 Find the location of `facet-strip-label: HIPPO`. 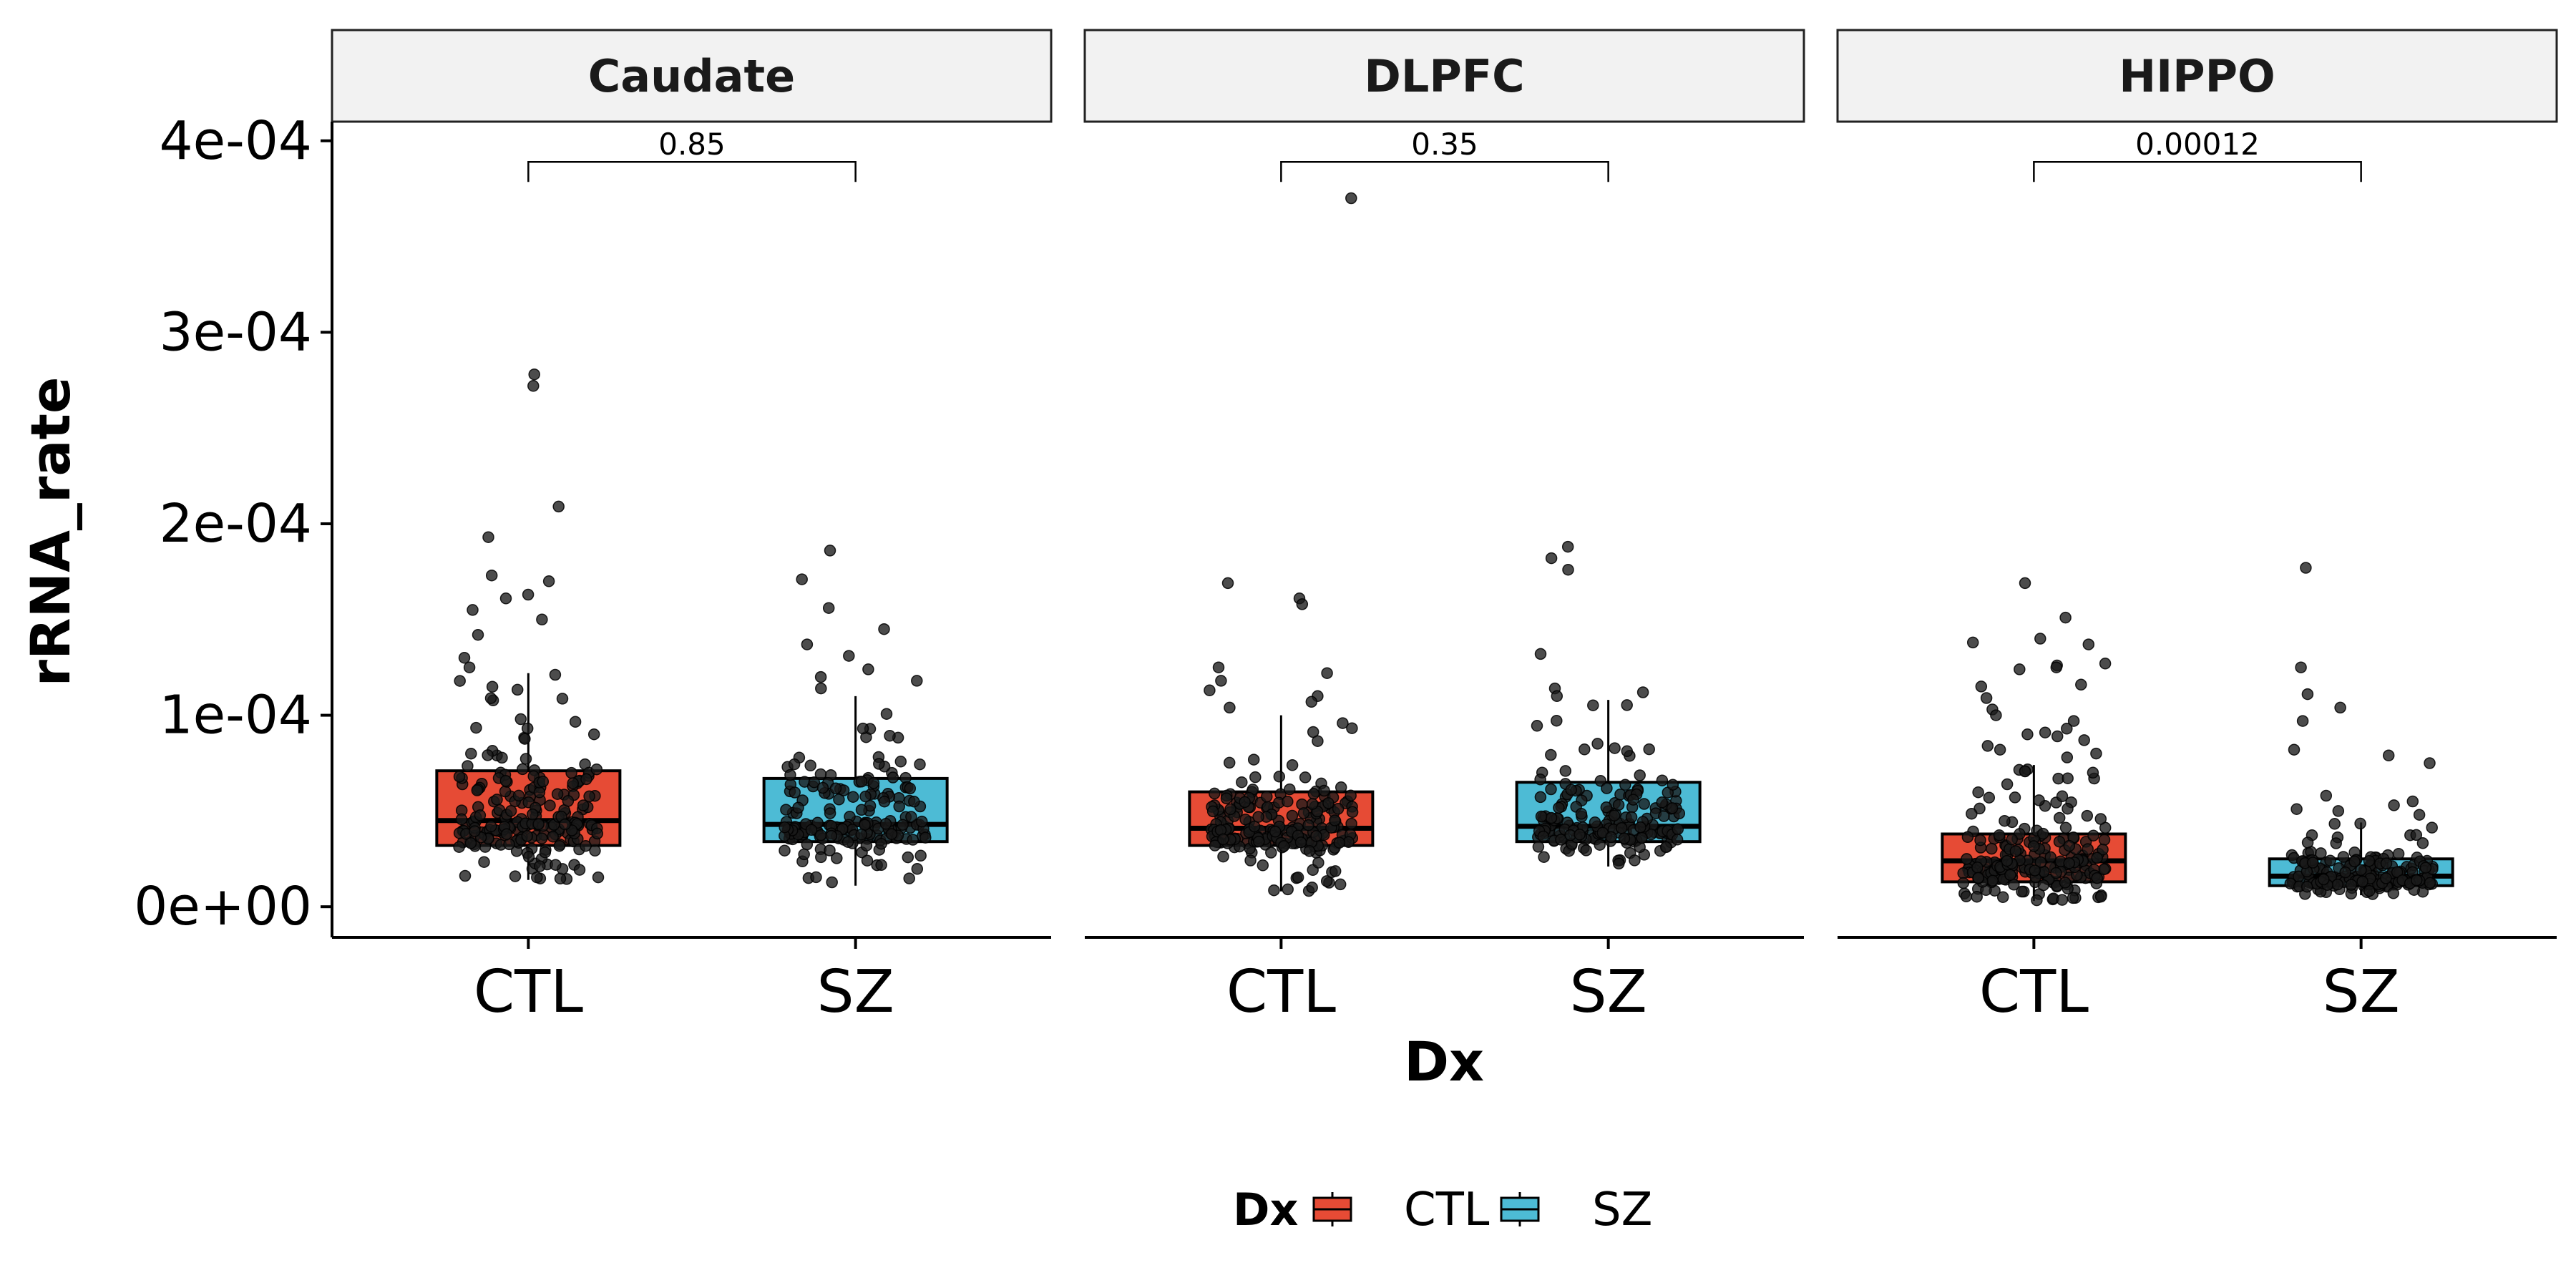

facet-strip-label: HIPPO is located at coordinates (2197, 76).